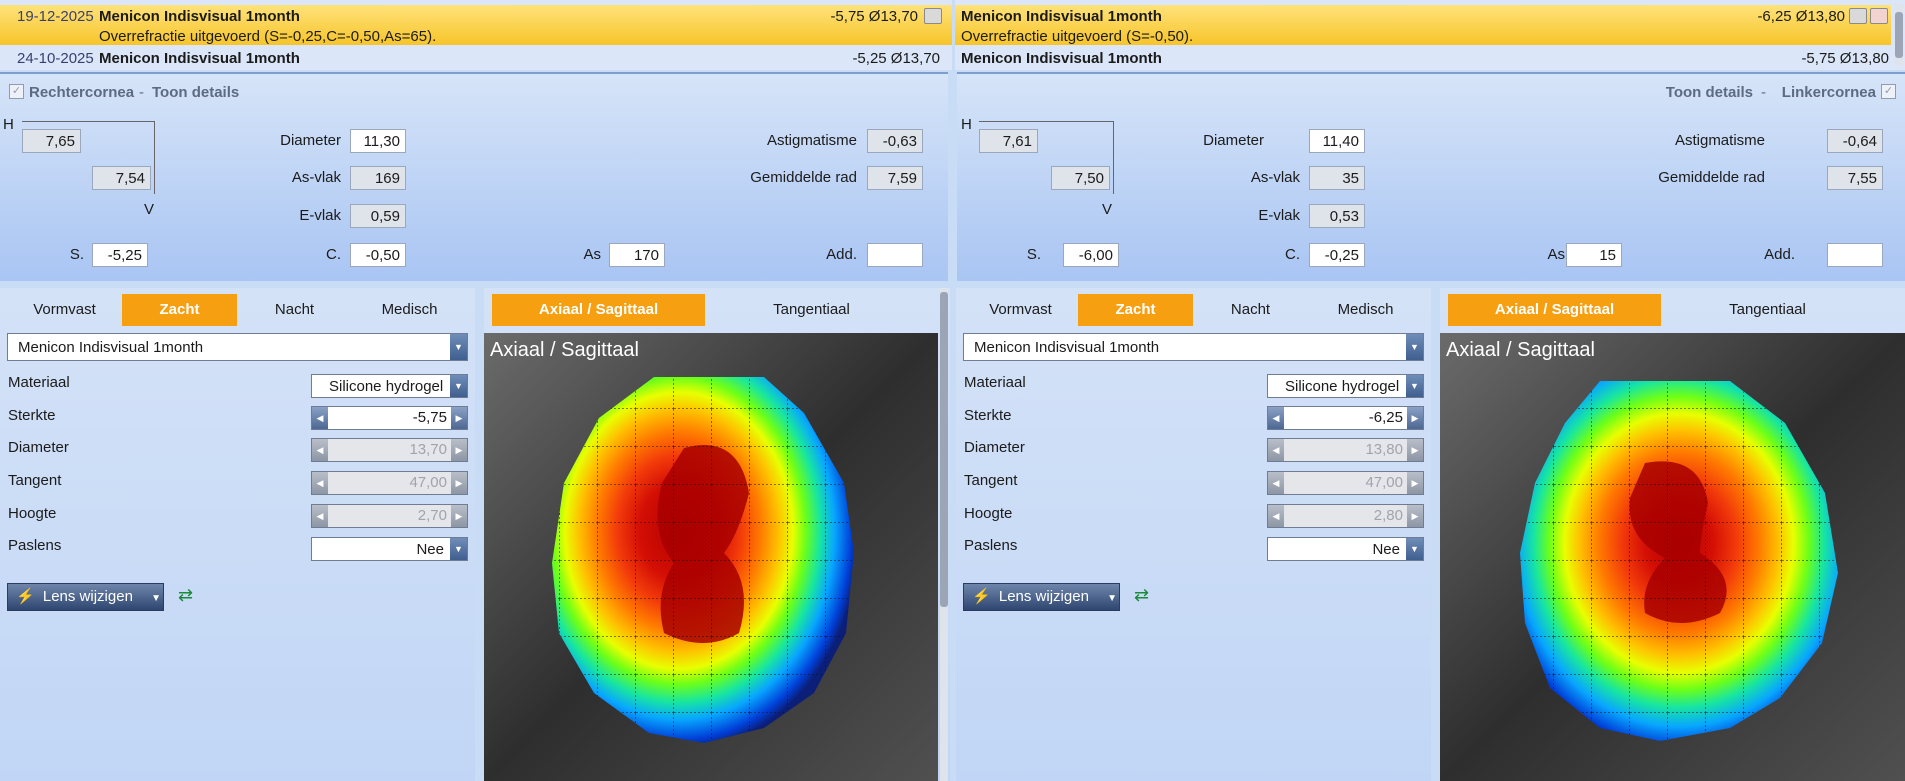 The height and width of the screenshot is (781, 1905). I want to click on gemiddelde-rad-value: 7,59, so click(895, 178).